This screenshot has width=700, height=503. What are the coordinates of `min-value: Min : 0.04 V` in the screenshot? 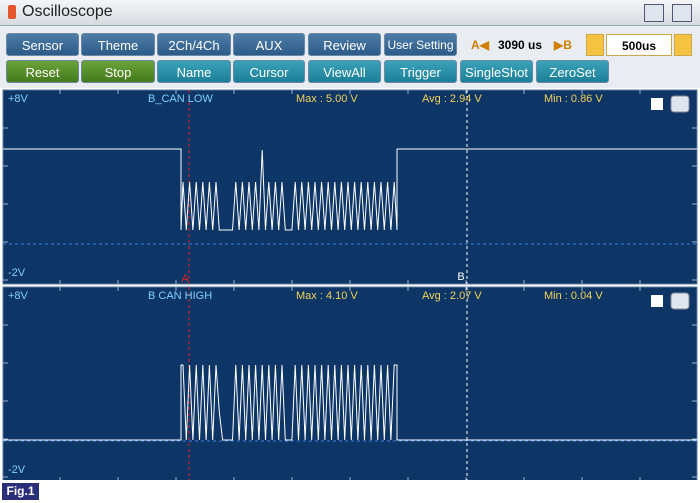 It's located at (573, 296).